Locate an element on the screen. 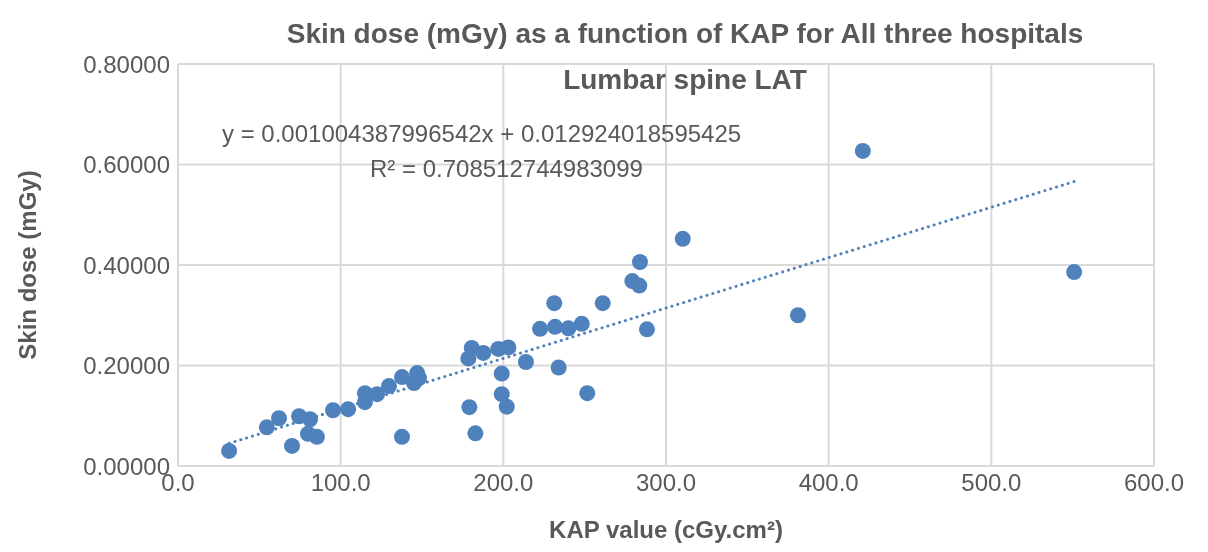 The image size is (1208, 552). annotation: y = 0.001004387996542x + 0.012924018595425 is located at coordinates (482, 134).